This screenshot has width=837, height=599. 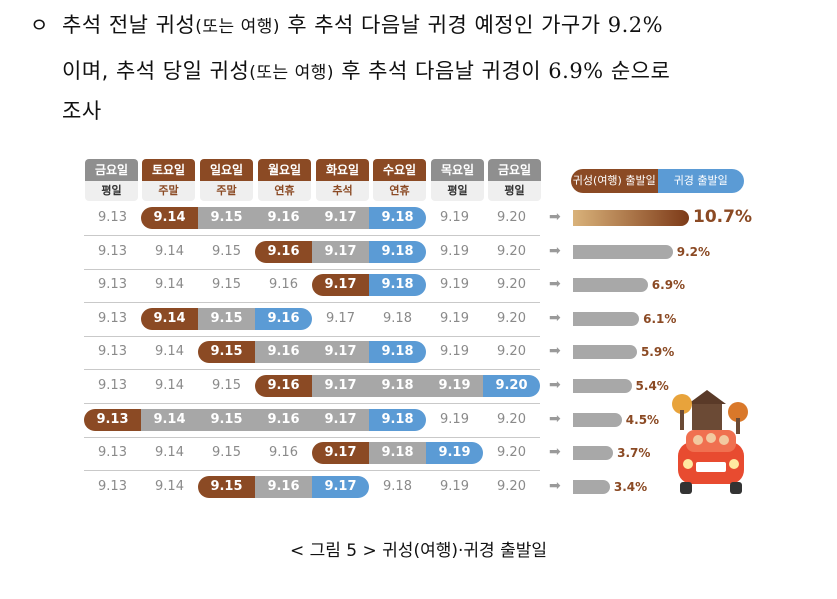 I want to click on date-cell: 9.18, so click(x=397, y=318).